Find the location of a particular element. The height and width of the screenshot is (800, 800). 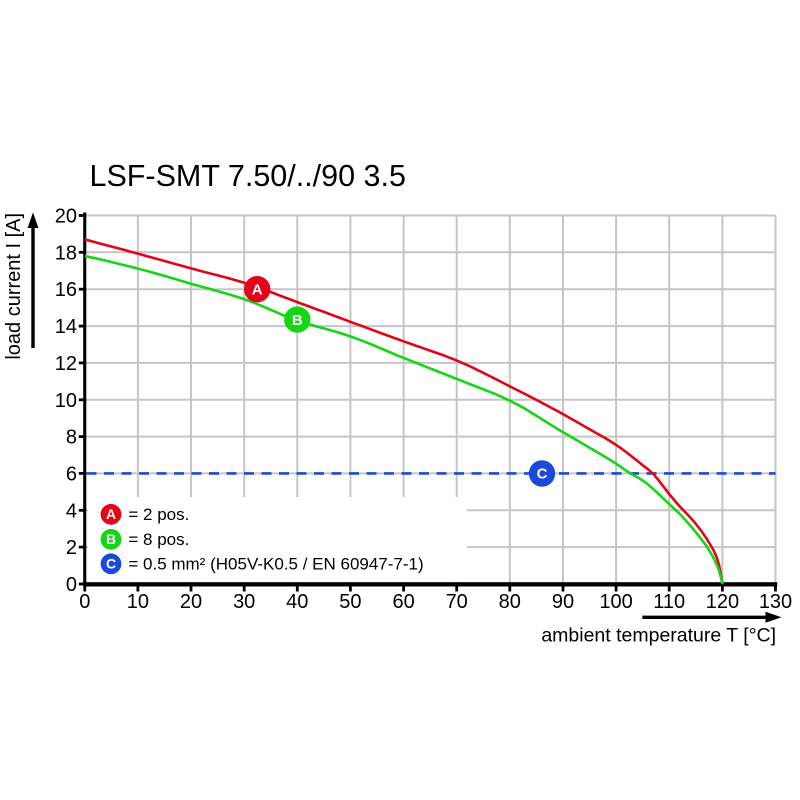

svg-text: 130 is located at coordinates (775, 602).